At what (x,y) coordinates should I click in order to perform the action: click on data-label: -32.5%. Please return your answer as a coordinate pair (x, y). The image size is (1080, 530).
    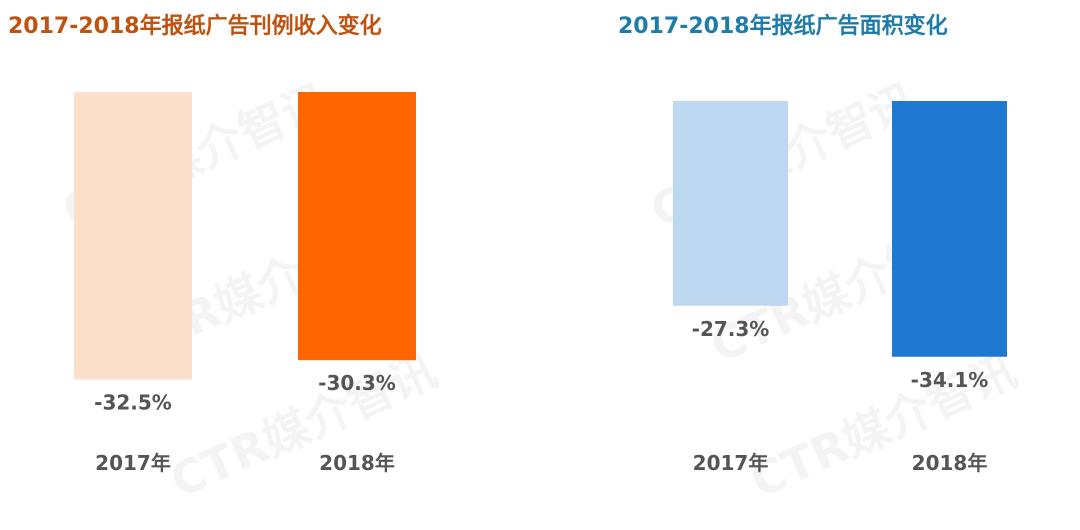
    Looking at the image, I should click on (133, 403).